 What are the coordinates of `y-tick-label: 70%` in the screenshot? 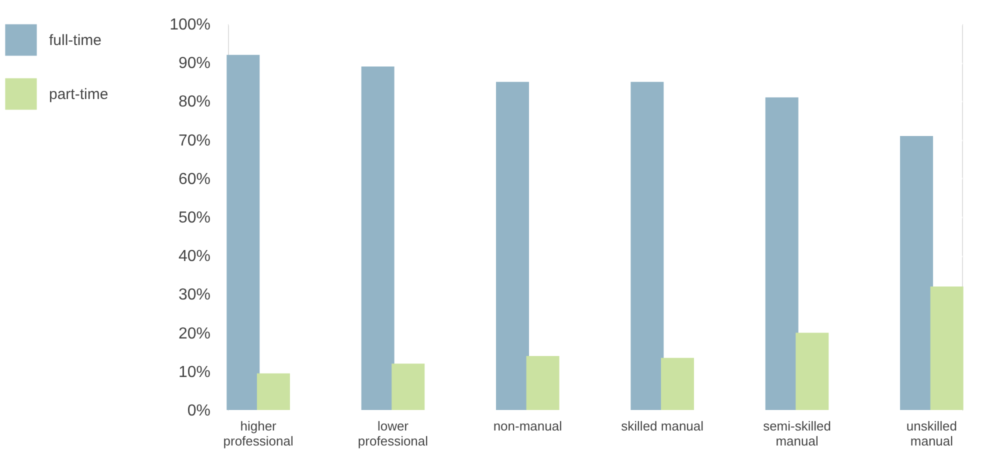 It's located at (194, 141).